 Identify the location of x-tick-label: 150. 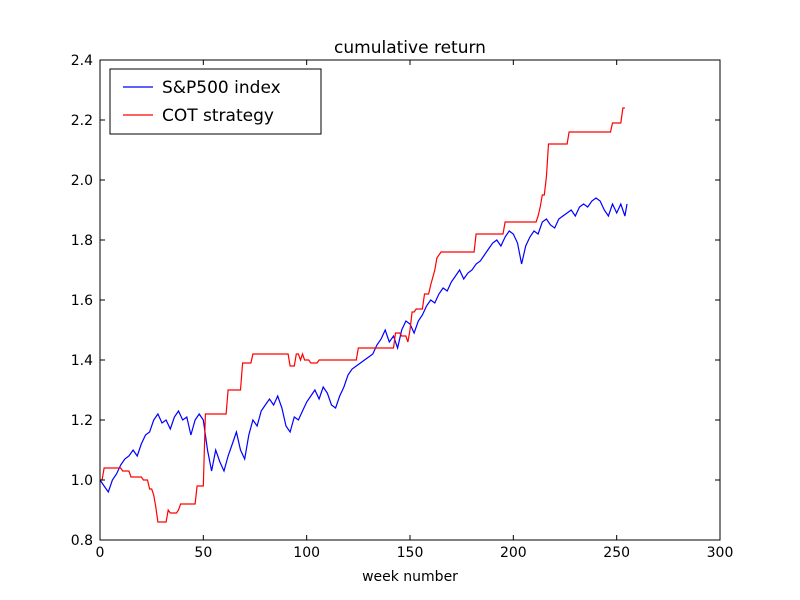
(410, 553).